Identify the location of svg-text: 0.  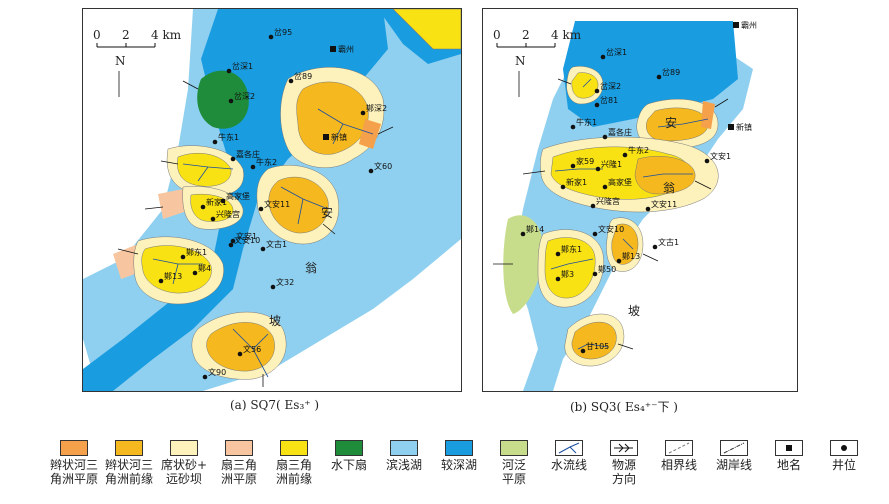
(97, 35).